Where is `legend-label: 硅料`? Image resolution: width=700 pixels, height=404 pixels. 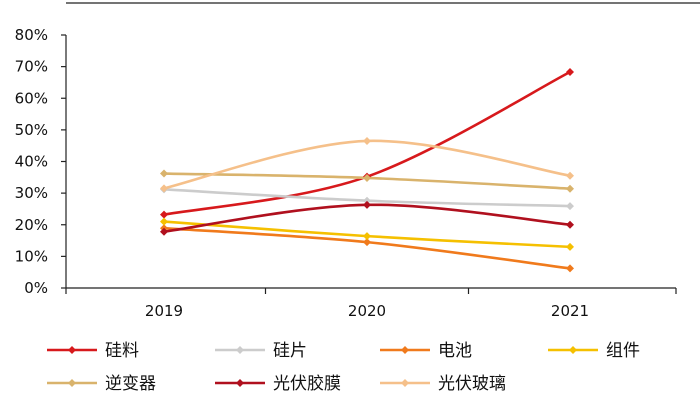 legend-label: 硅料 is located at coordinates (122, 351).